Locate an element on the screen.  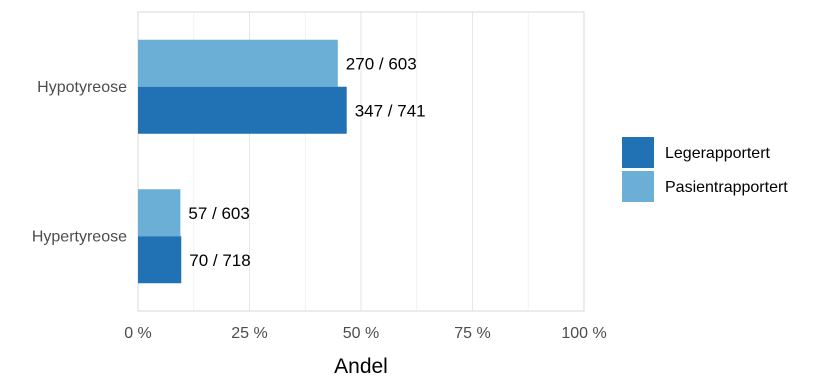
bar-value-label: 347 / 741 is located at coordinates (390, 110).